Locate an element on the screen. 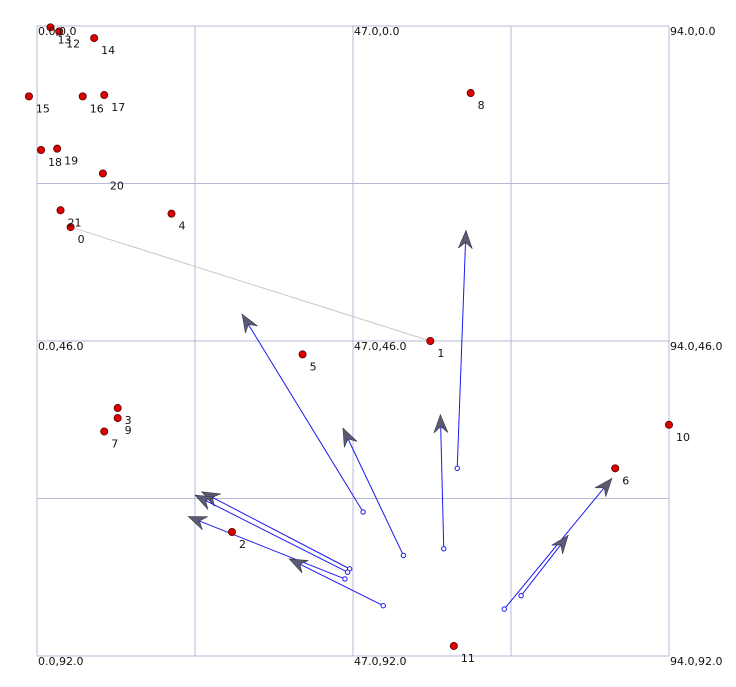 Image resolution: width=736 pixels, height=687 pixels. point-label: 14 is located at coordinates (108, 50).